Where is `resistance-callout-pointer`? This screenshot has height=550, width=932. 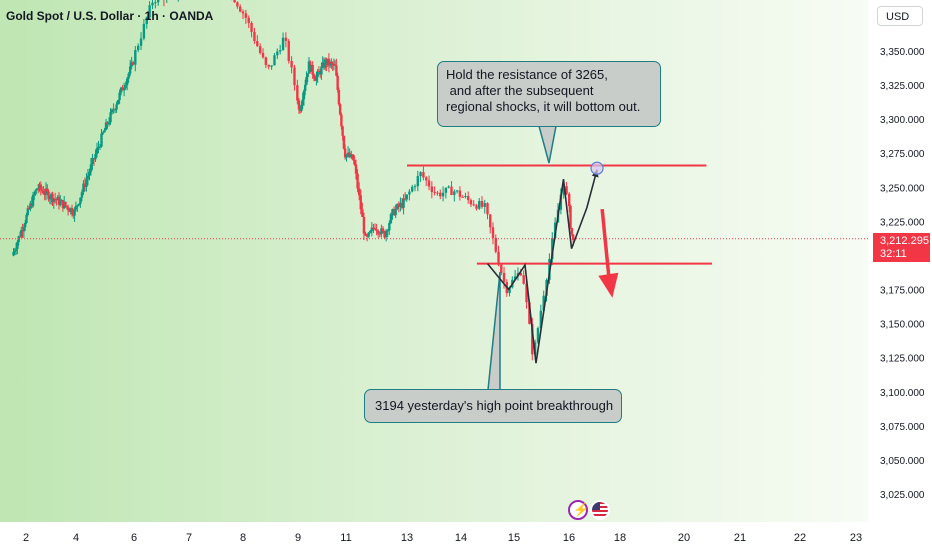 resistance-callout-pointer is located at coordinates (547, 144).